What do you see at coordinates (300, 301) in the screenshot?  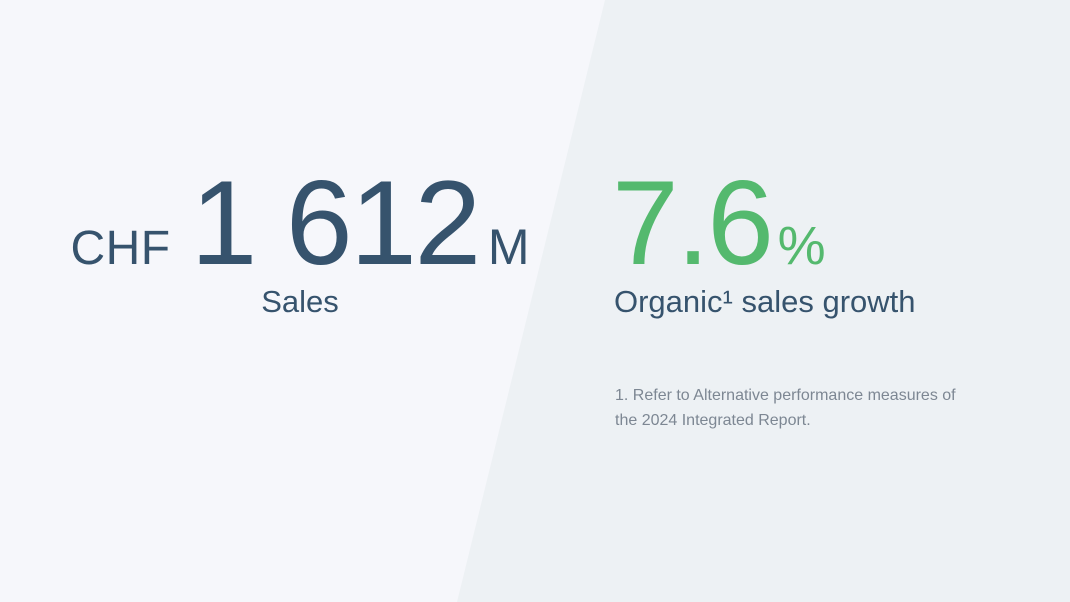 I see `sales-label: Sales` at bounding box center [300, 301].